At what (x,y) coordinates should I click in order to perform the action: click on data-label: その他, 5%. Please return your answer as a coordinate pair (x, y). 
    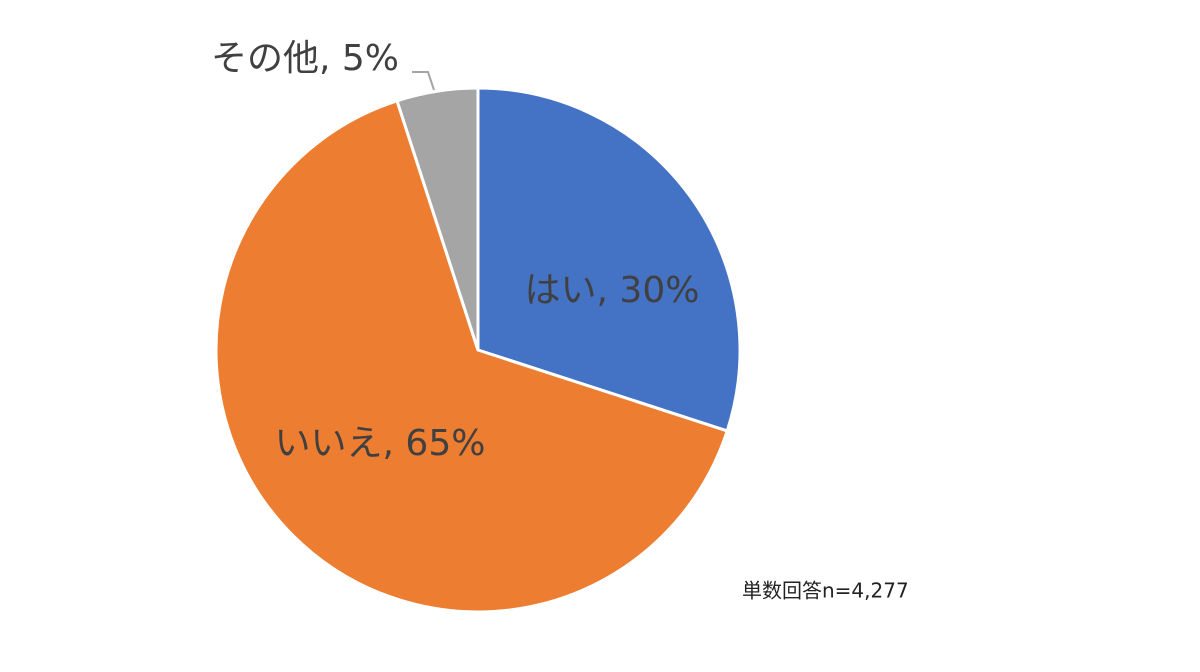
    Looking at the image, I should click on (305, 58).